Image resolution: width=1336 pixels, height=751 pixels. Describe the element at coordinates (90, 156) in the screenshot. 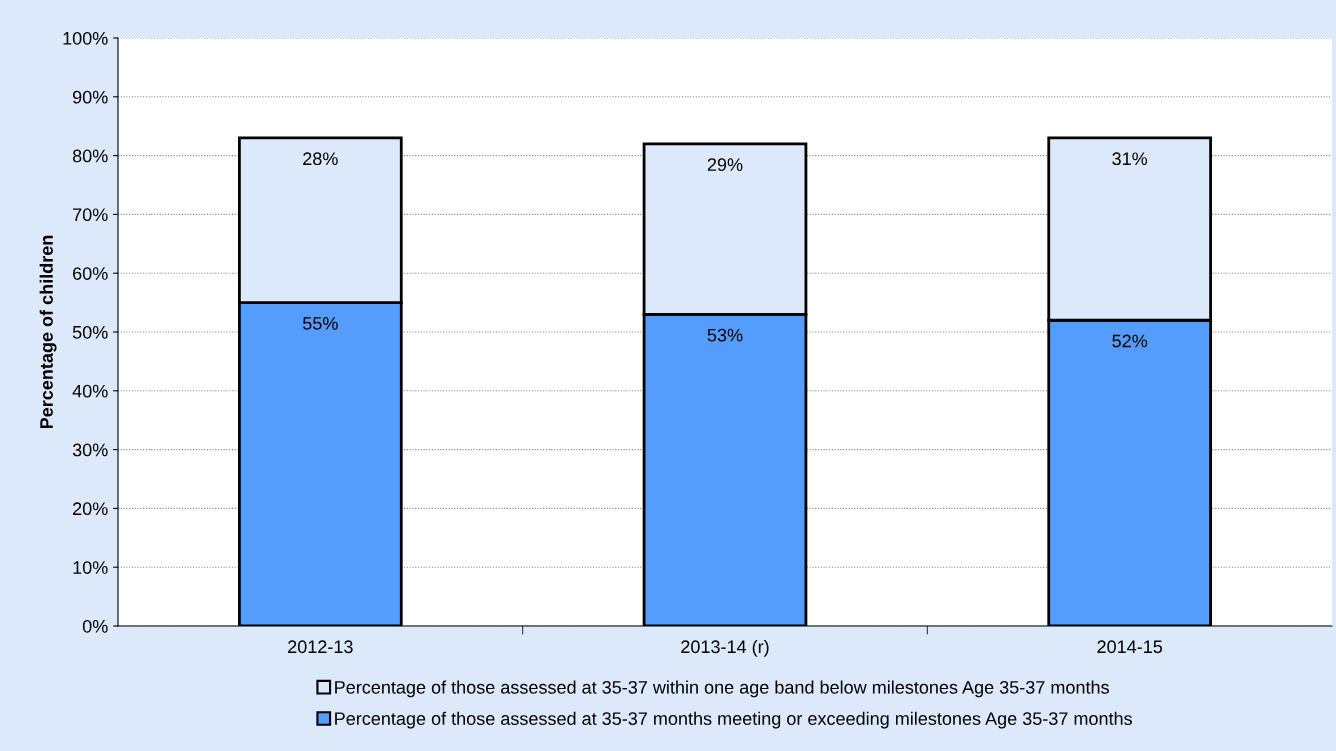

I see `y-tick-label: 80%` at that location.